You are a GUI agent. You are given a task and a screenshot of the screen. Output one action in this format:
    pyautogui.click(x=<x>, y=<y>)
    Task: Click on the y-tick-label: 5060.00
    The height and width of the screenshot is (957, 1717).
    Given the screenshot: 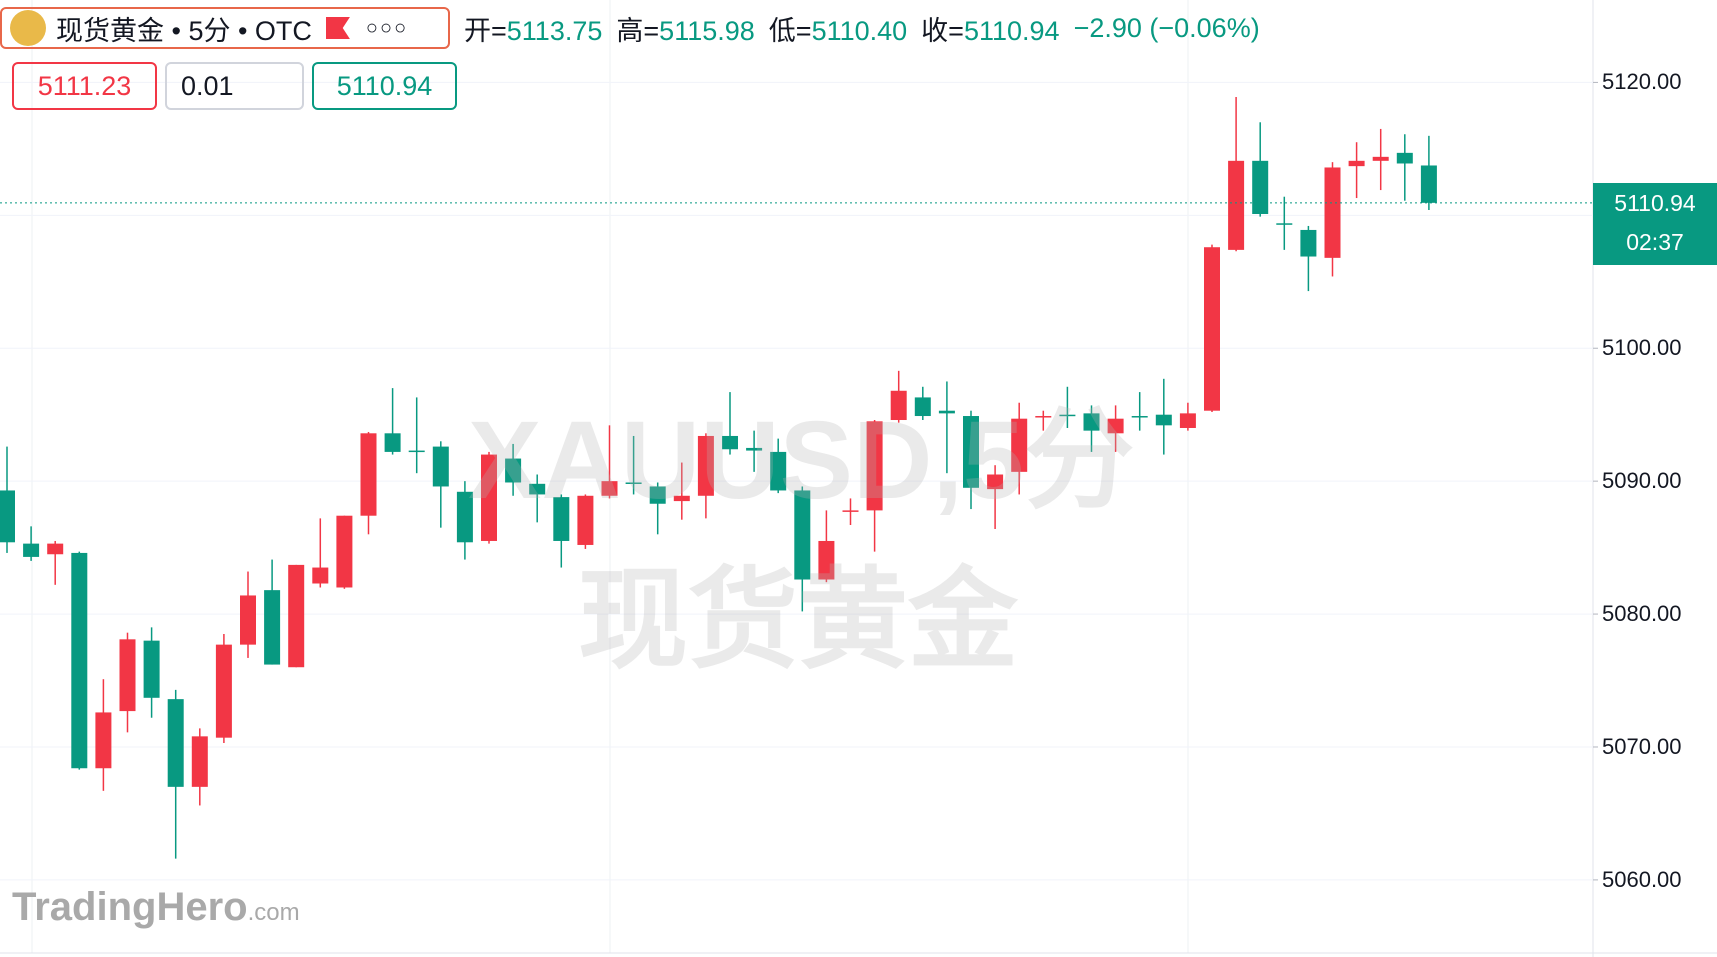 What is the action you would take?
    pyautogui.click(x=1642, y=879)
    